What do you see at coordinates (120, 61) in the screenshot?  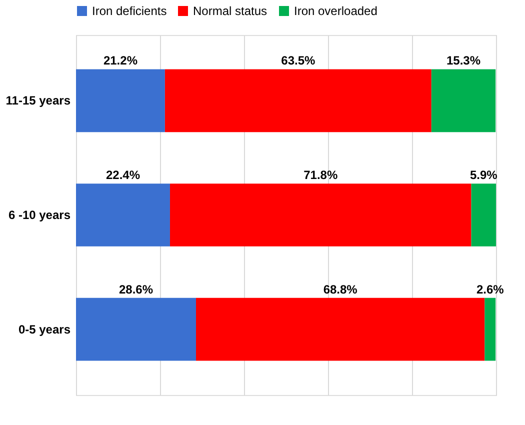 I see `data-label: 21.2%` at bounding box center [120, 61].